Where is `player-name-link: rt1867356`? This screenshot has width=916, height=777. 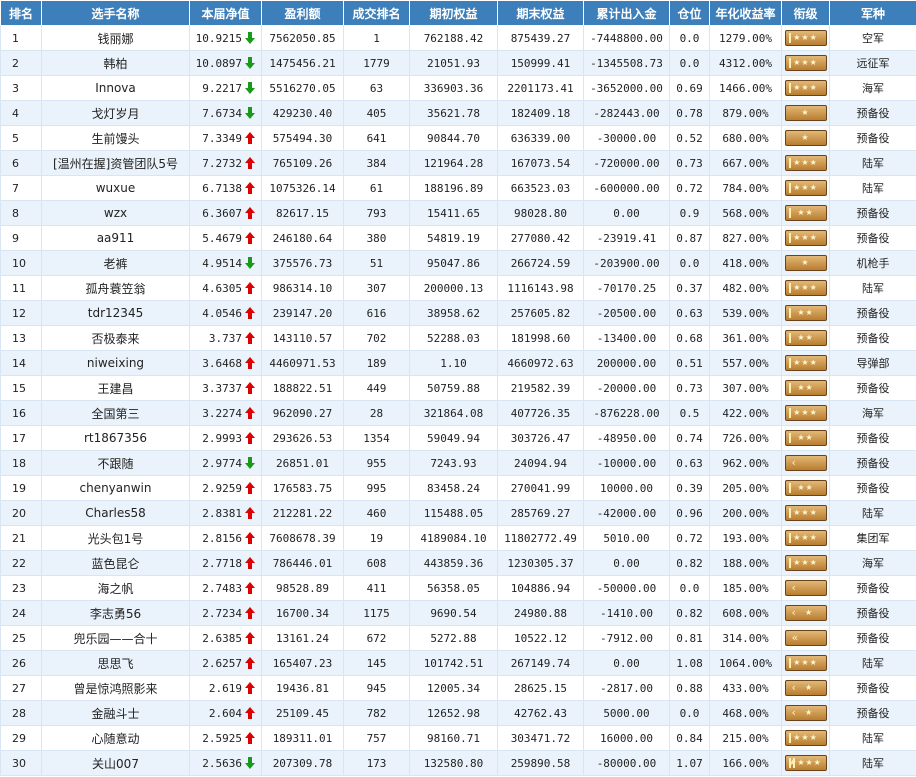 player-name-link: rt1867356 is located at coordinates (115, 438).